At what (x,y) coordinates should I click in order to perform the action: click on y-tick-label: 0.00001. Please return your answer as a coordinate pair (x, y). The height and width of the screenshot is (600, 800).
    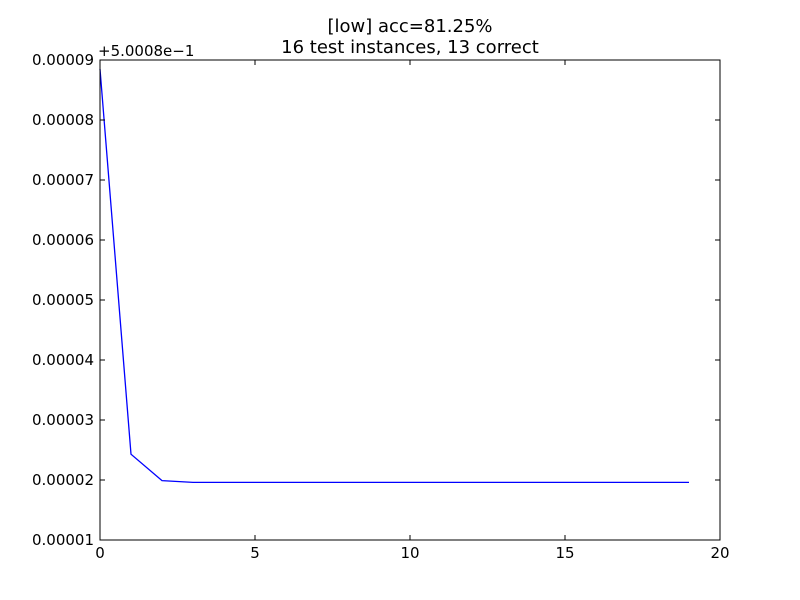
    Looking at the image, I should click on (63, 540).